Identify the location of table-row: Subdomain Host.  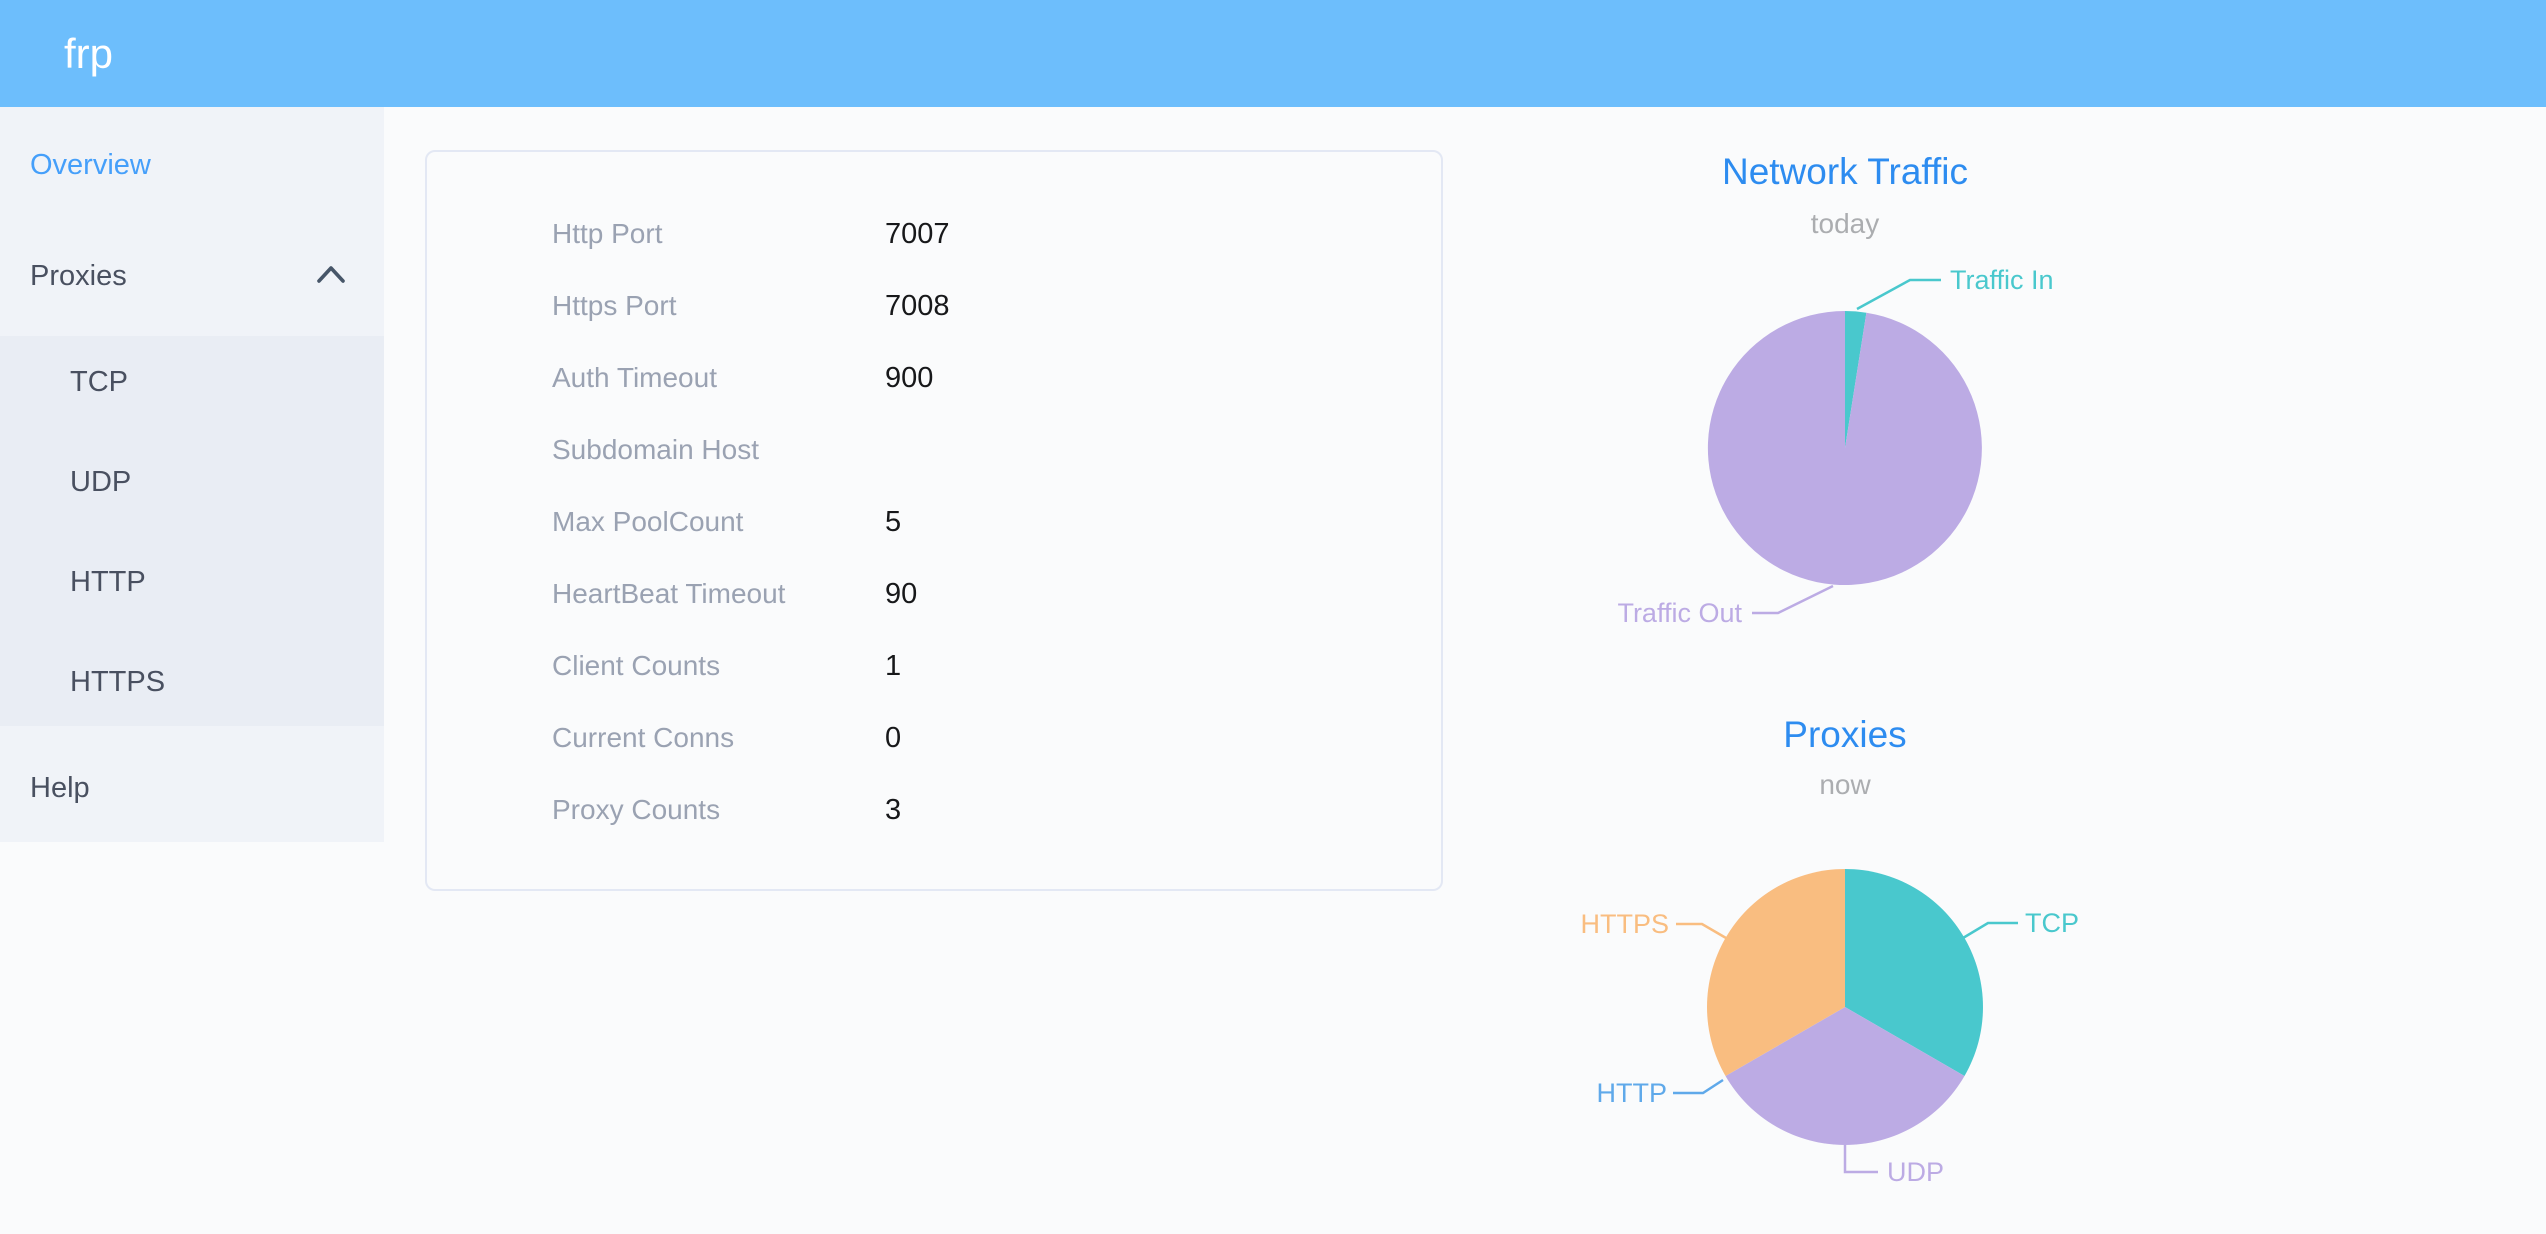
(982, 450).